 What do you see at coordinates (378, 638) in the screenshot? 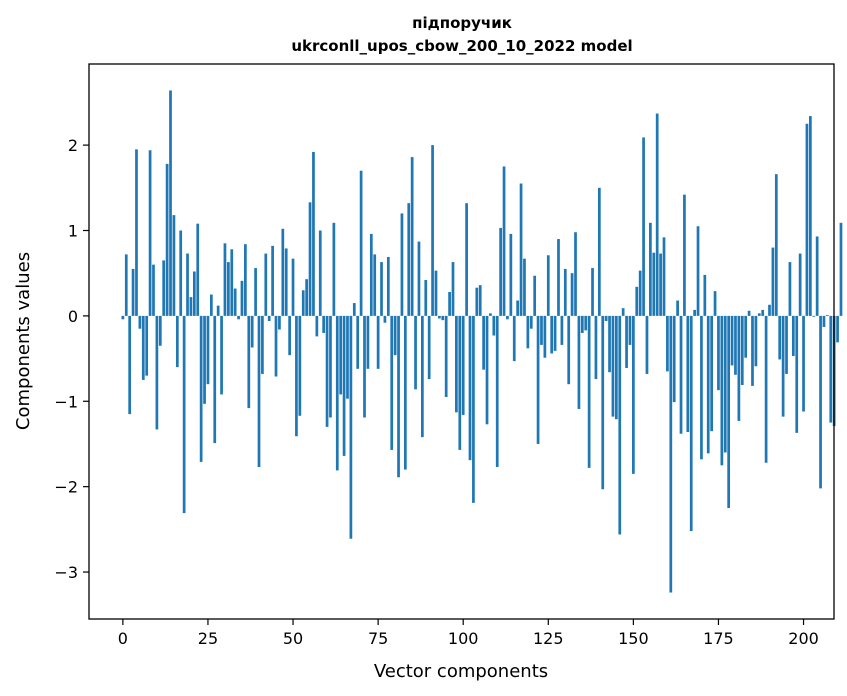
I see `x-tick-label: 75` at bounding box center [378, 638].